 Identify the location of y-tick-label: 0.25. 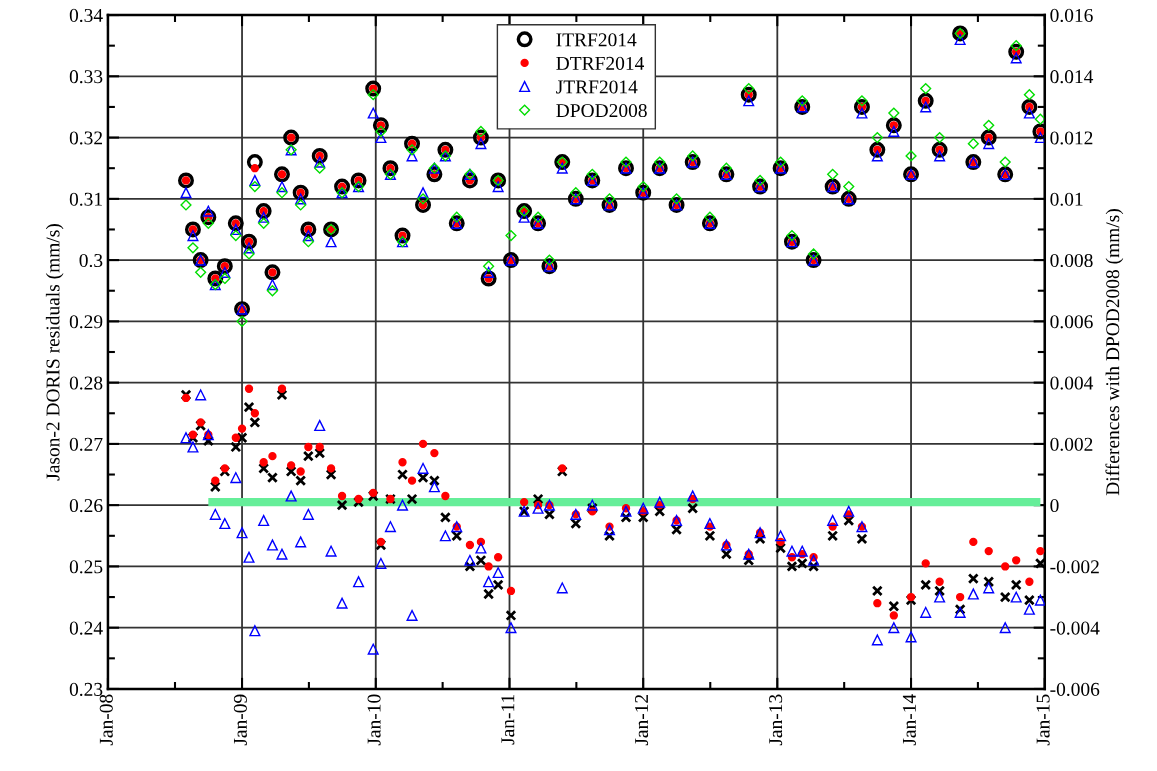
(86, 567).